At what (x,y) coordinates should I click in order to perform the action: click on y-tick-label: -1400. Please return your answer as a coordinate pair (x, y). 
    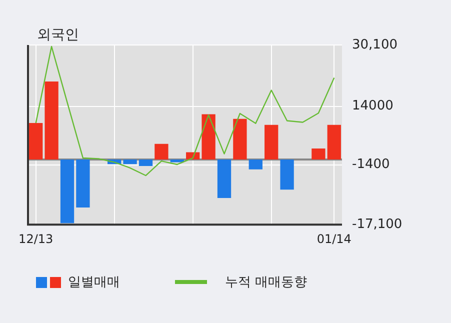
    Looking at the image, I should click on (371, 164).